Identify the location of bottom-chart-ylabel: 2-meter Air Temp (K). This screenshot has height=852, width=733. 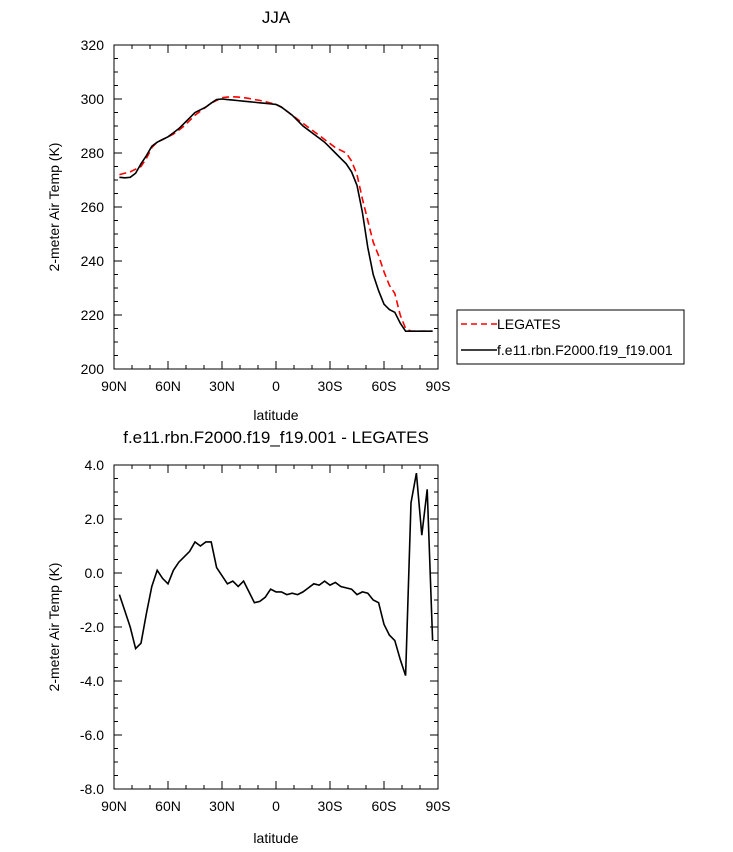
(54, 627).